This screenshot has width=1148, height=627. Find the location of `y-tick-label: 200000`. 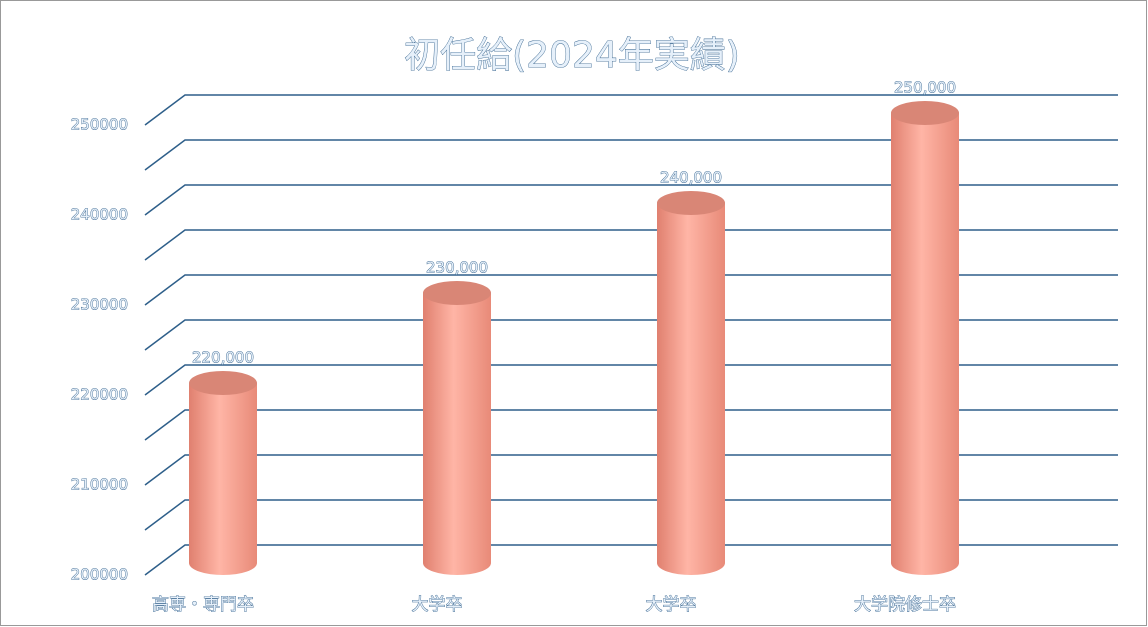

y-tick-label: 200000 is located at coordinates (99, 575).